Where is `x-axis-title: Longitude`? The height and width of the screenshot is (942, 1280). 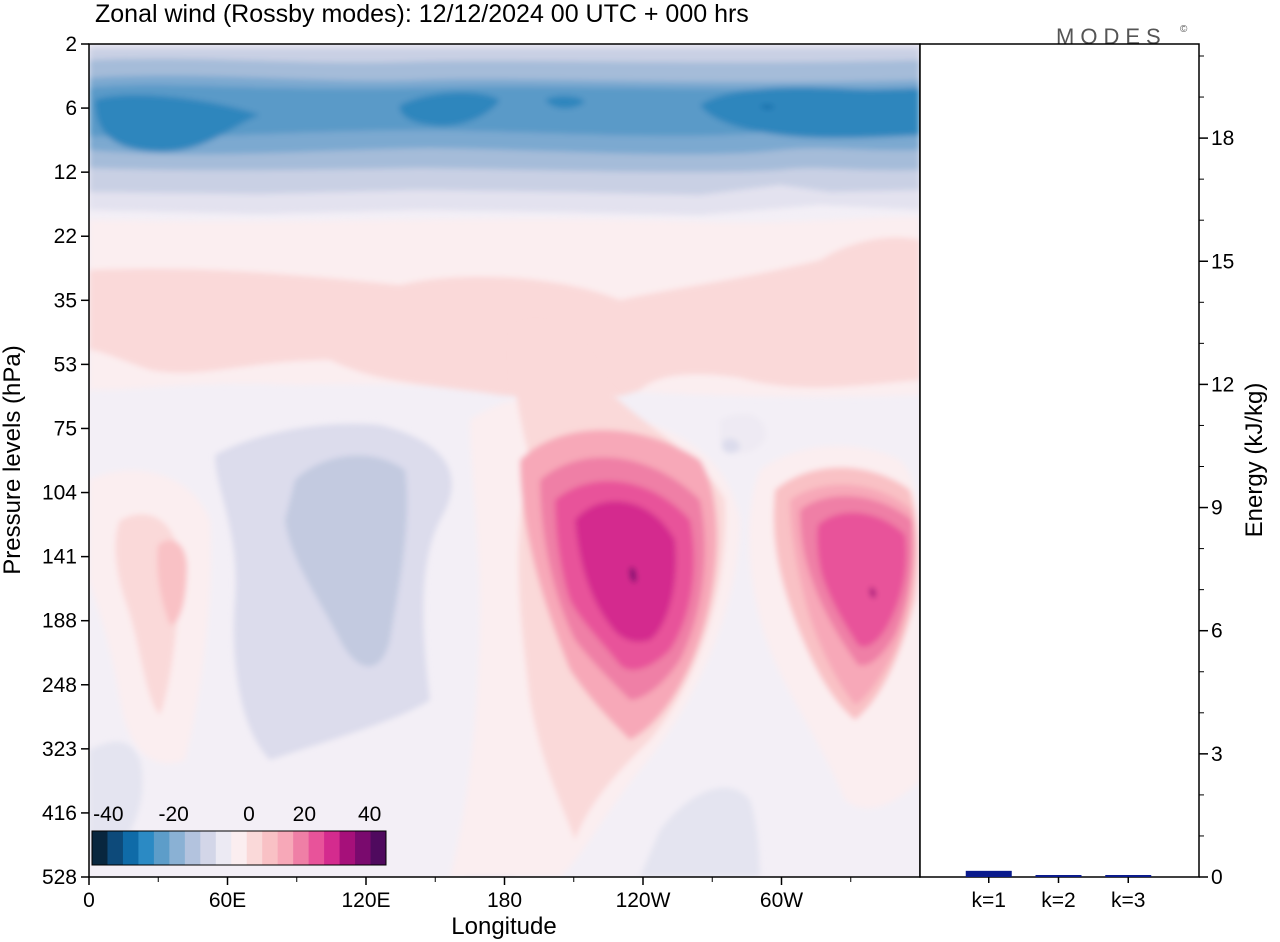
x-axis-title: Longitude is located at coordinates (503, 926).